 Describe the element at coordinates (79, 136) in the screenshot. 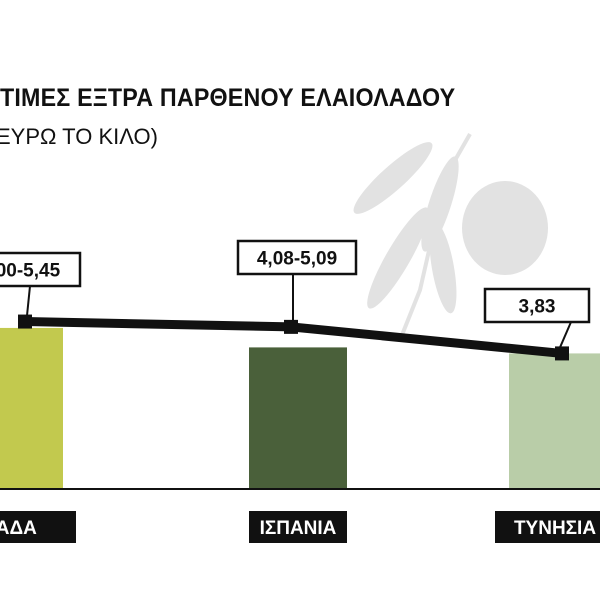

I see `chart-subtitle: ΕΥΡΩ ΤΟ ΚΙΛΟ)` at that location.